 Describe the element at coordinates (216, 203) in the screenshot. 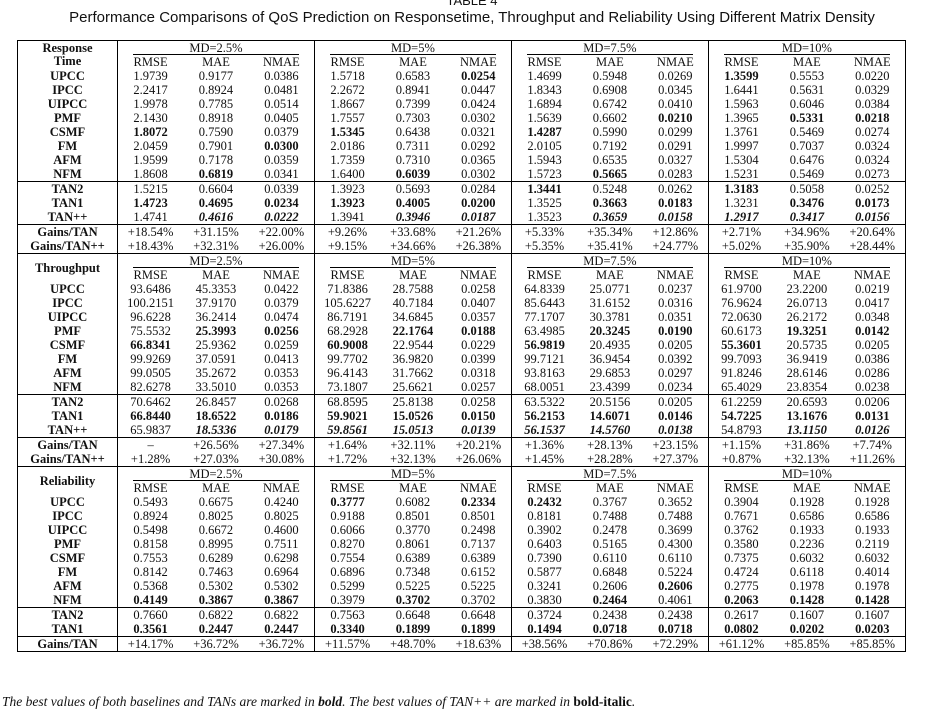

I see `cell: 0.4695` at that location.